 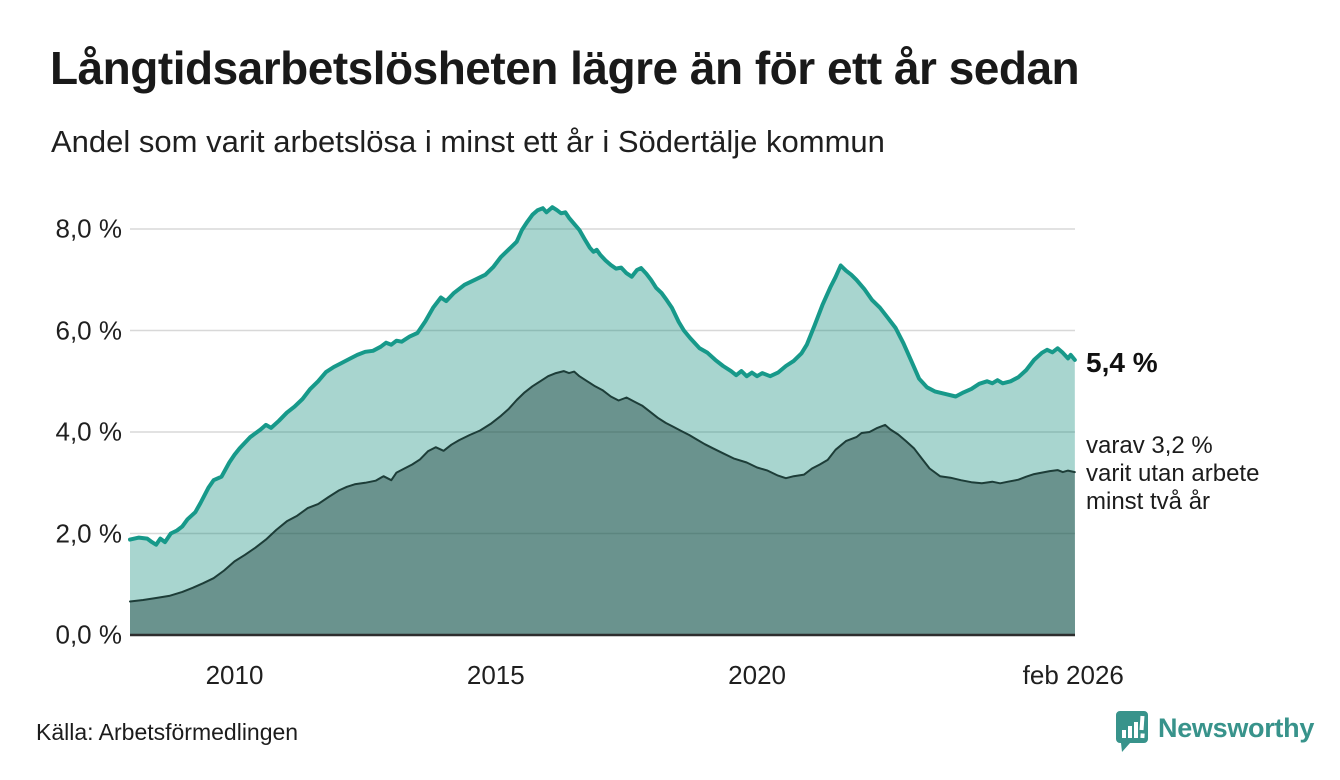 What do you see at coordinates (1236, 727) in the screenshot?
I see `newsworthy-logo-text: Newsworthy` at bounding box center [1236, 727].